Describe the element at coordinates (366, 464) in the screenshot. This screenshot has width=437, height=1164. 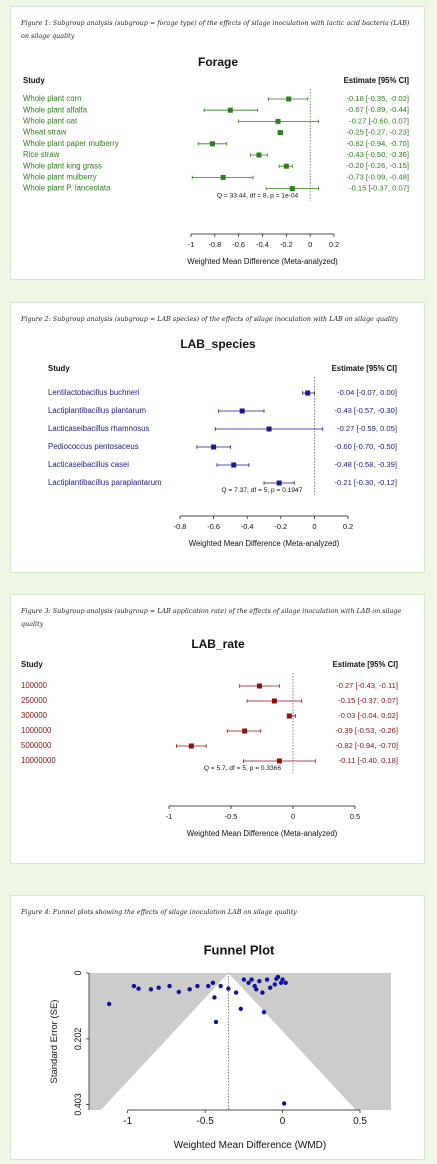
I see `estimate-ci-text: -0.48 [-0.58, -0.39]` at that location.